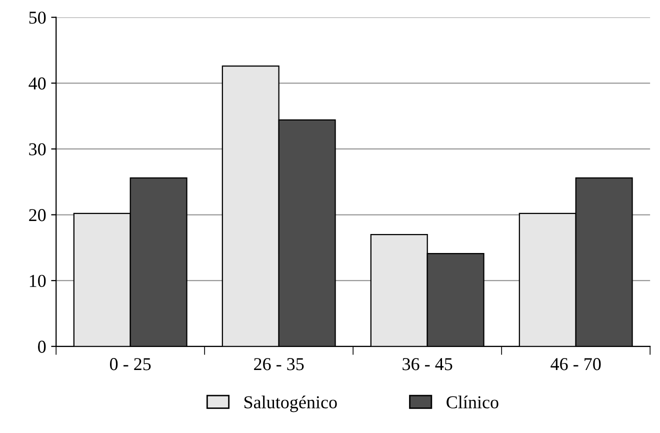  I want to click on y-tick-label: 20, so click(37, 215).